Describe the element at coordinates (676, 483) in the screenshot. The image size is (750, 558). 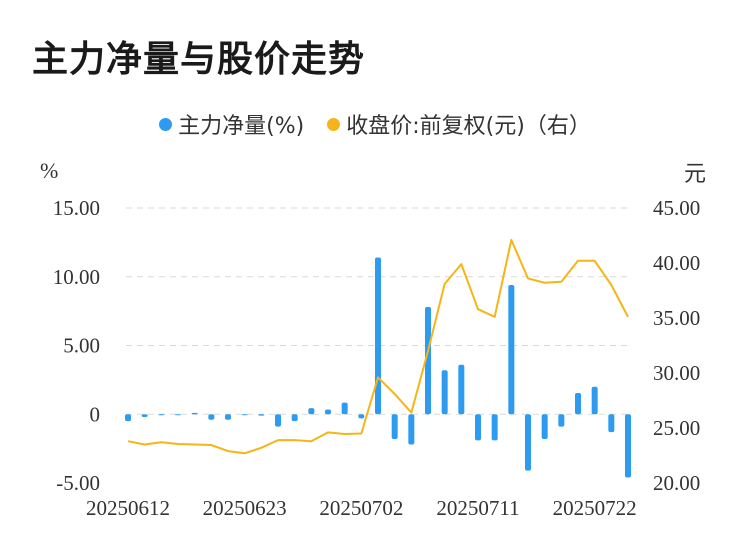
I see `right-axis-tick-label: 20.00` at that location.